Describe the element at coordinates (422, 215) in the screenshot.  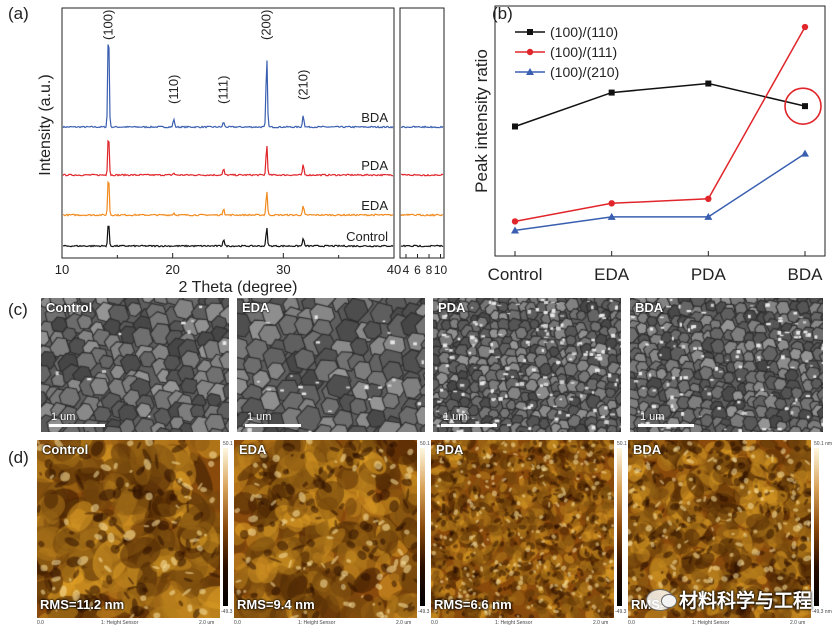
I see `inset-series-eda` at that location.